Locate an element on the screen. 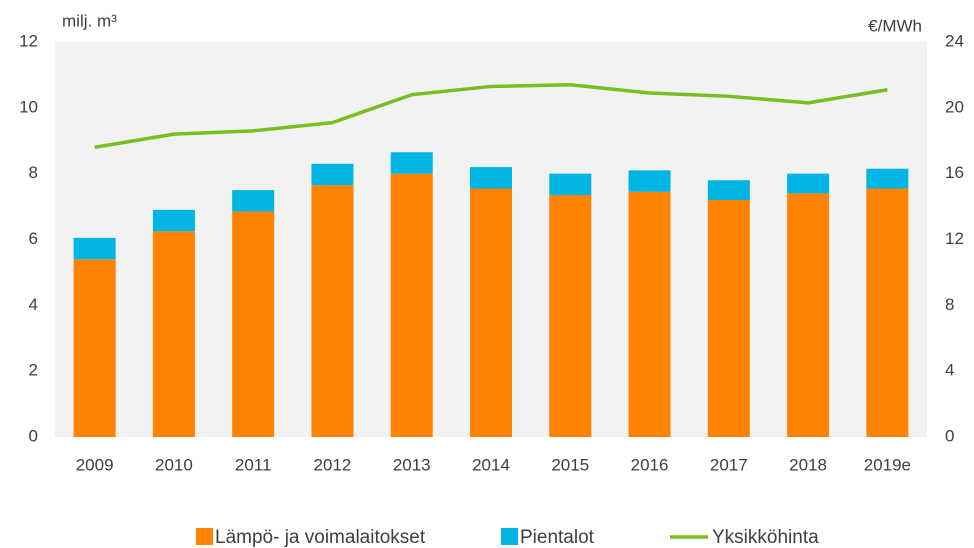 The width and height of the screenshot is (974, 548). x-tick-label: 2010 is located at coordinates (174, 464).